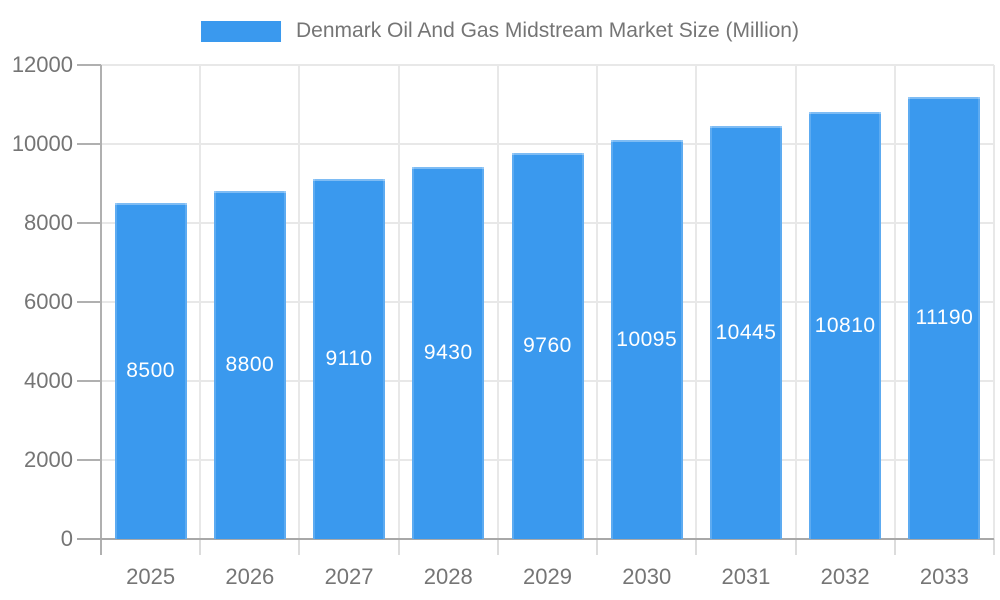 Image resolution: width=1000 pixels, height=600 pixels. Describe the element at coordinates (48, 380) in the screenshot. I see `y-axis-label: 4000` at that location.